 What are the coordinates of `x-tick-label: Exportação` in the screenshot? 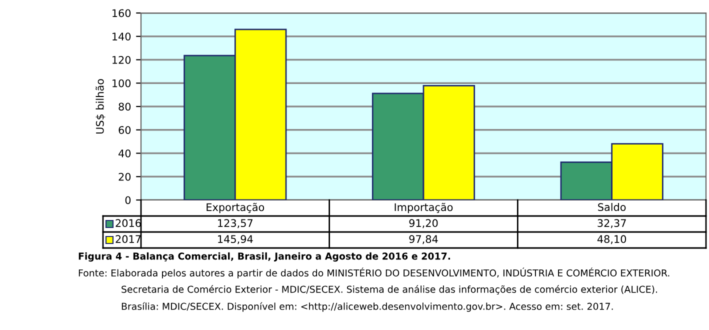 It's located at (235, 208).